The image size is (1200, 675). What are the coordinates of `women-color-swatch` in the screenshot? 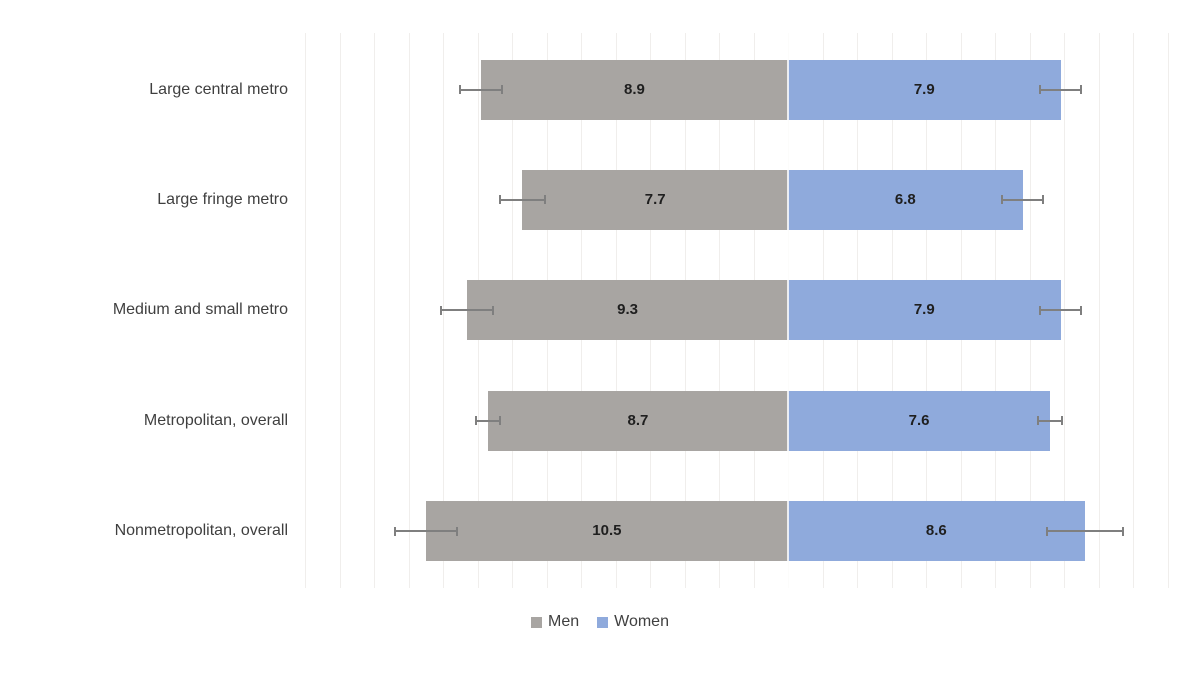 It's located at (603, 622).